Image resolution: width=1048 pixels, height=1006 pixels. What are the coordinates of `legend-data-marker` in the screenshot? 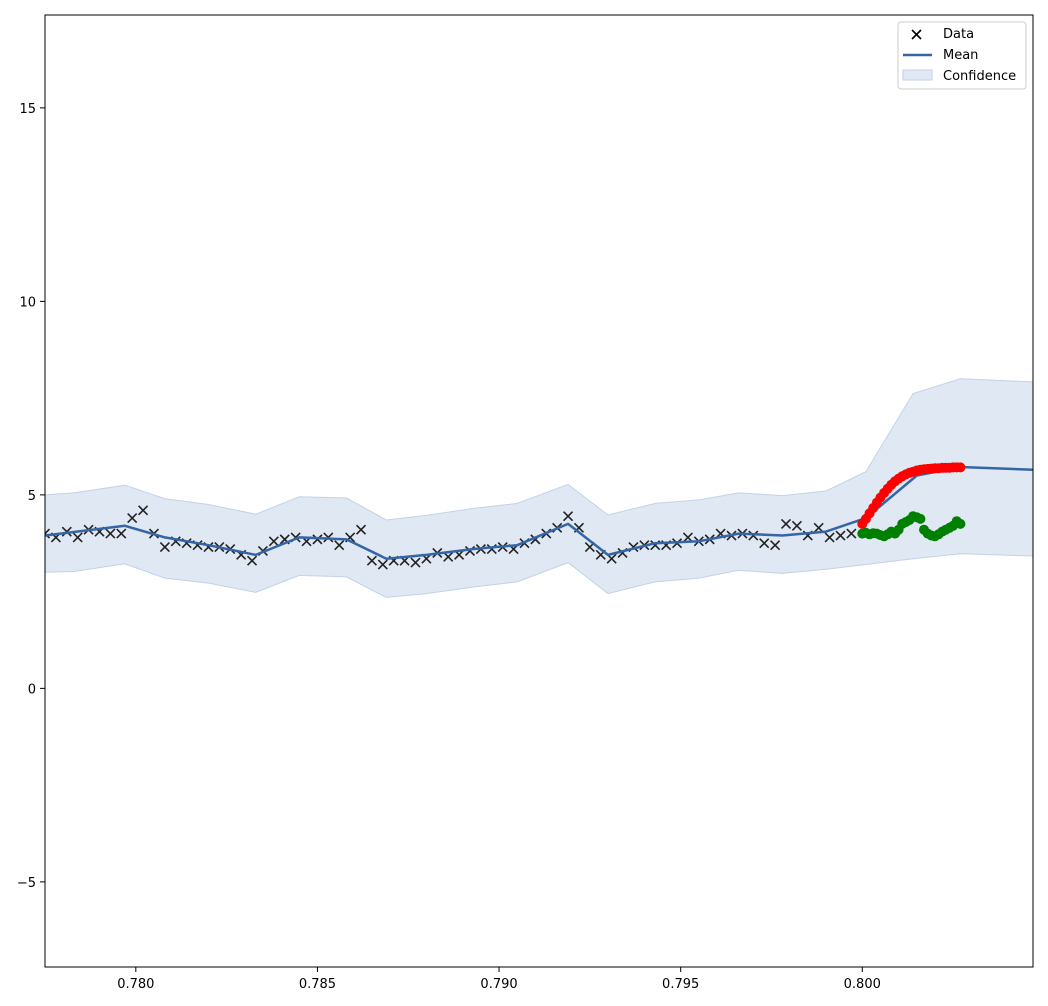 It's located at (916, 34).